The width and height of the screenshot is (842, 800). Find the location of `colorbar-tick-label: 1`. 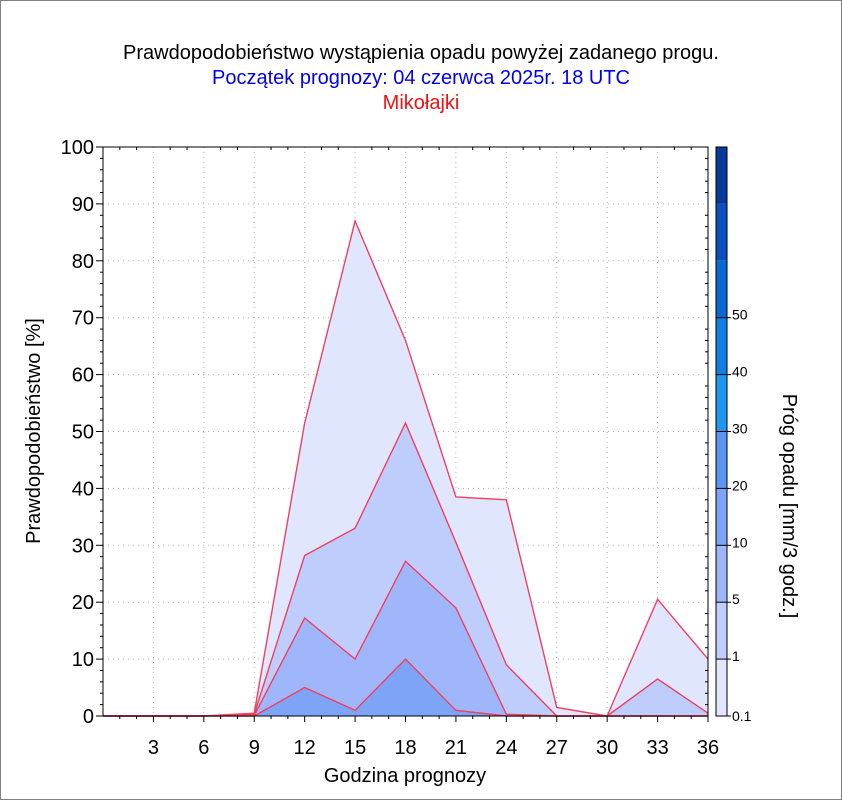

colorbar-tick-label: 1 is located at coordinates (736, 656).